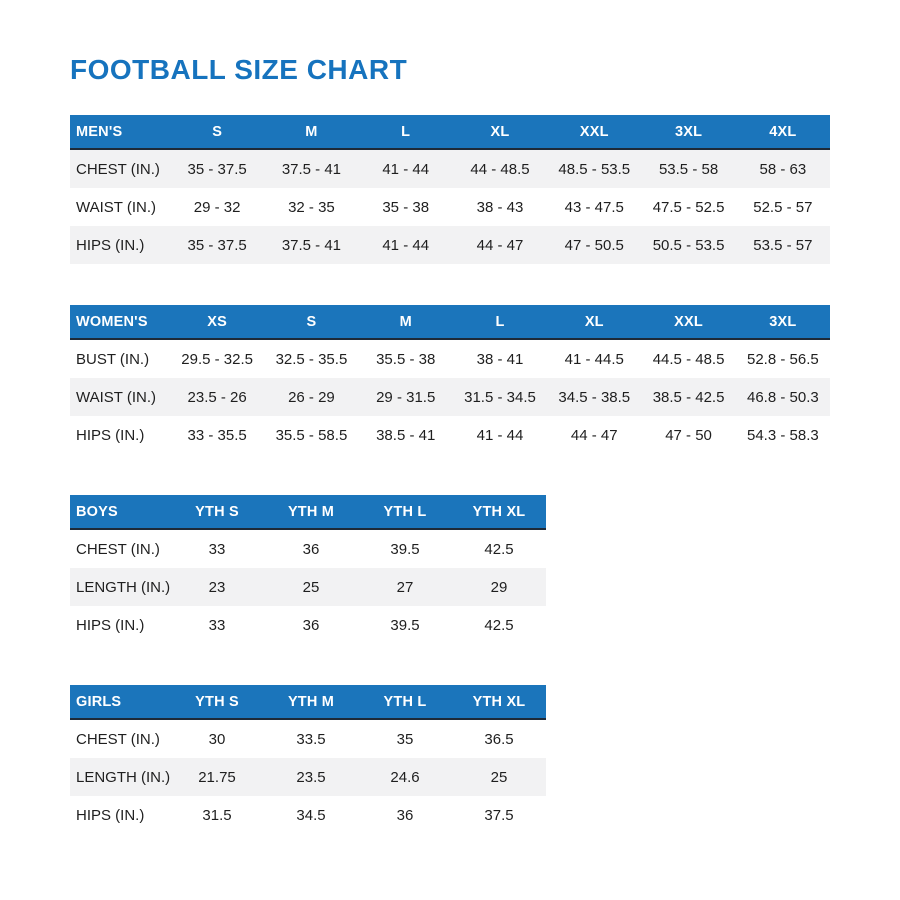 The image size is (900, 900). Describe the element at coordinates (217, 397) in the screenshot. I see `size-value: 23.5 - 26` at that location.